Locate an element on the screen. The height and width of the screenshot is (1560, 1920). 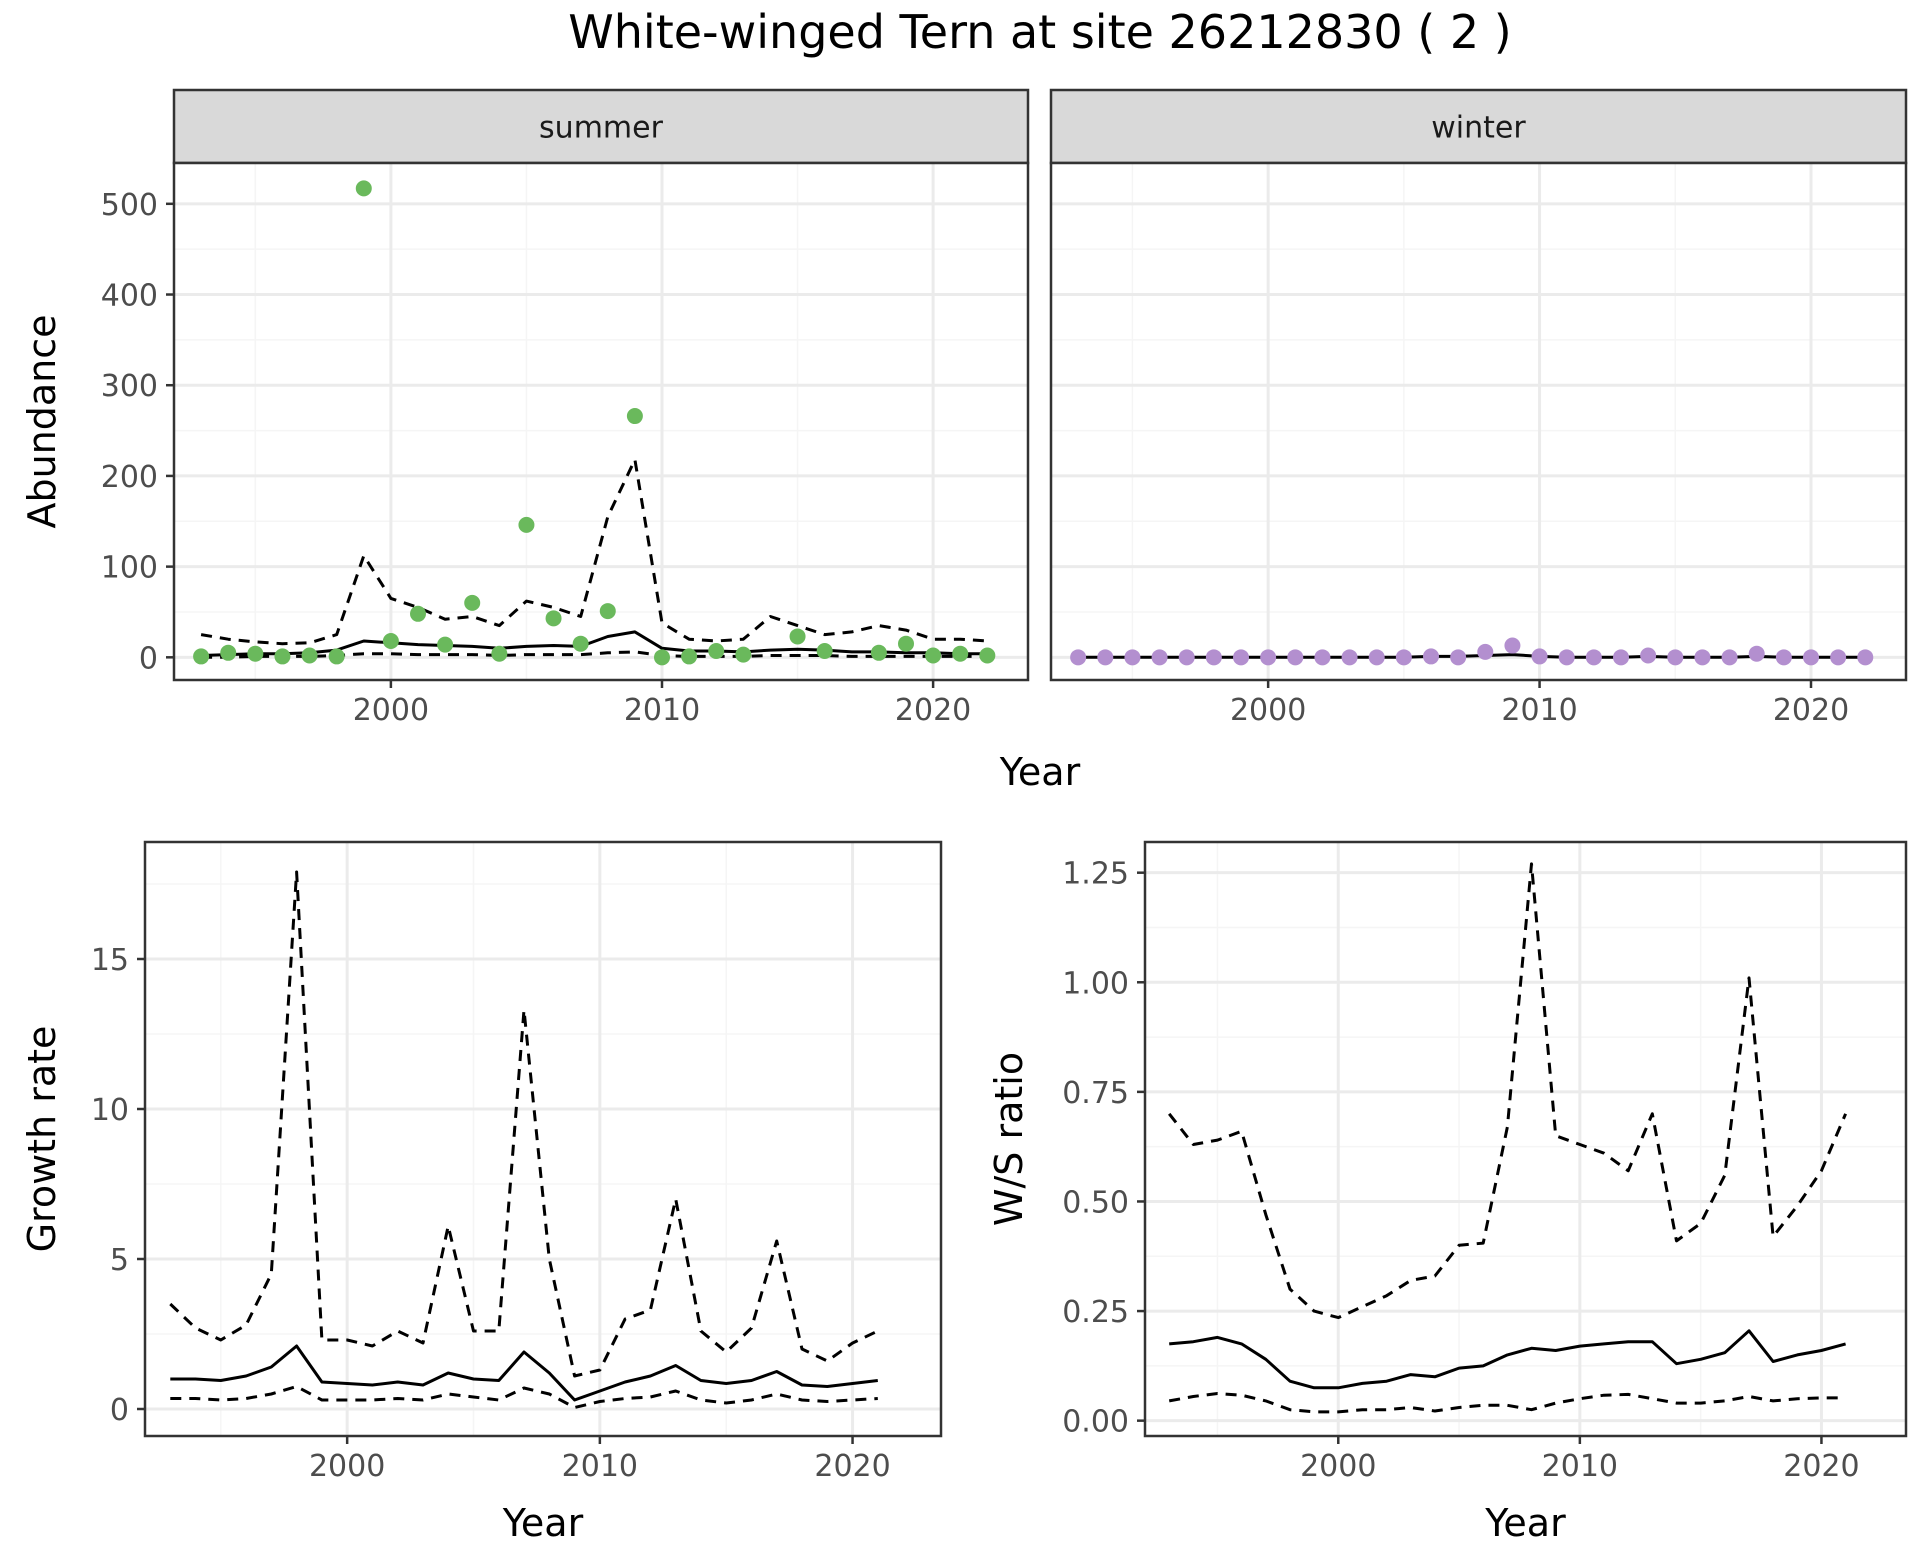
y-tick-label: 0.75 is located at coordinates (1095, 1093).